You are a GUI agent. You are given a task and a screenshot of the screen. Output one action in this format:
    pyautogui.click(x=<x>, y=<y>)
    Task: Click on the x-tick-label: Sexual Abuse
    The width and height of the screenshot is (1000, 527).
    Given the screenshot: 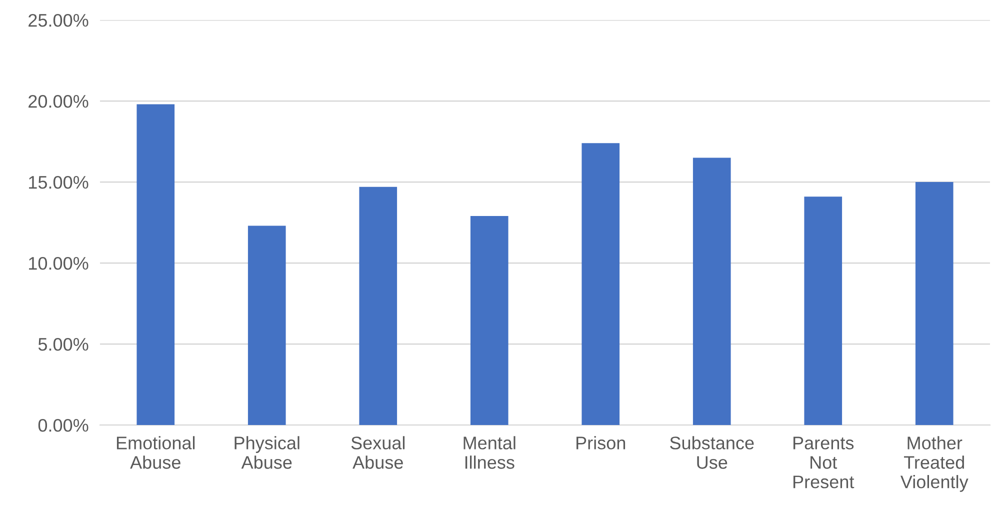 What is the action you would take?
    pyautogui.click(x=378, y=452)
    